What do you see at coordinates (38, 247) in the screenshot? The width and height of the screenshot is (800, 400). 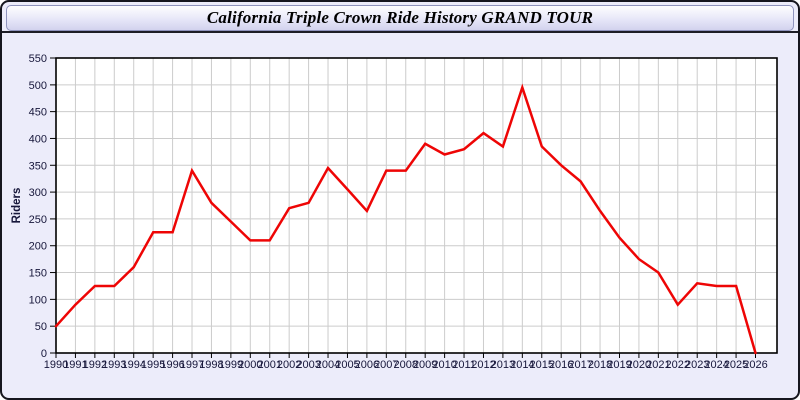 I see `y-tick-label: 200` at bounding box center [38, 247].